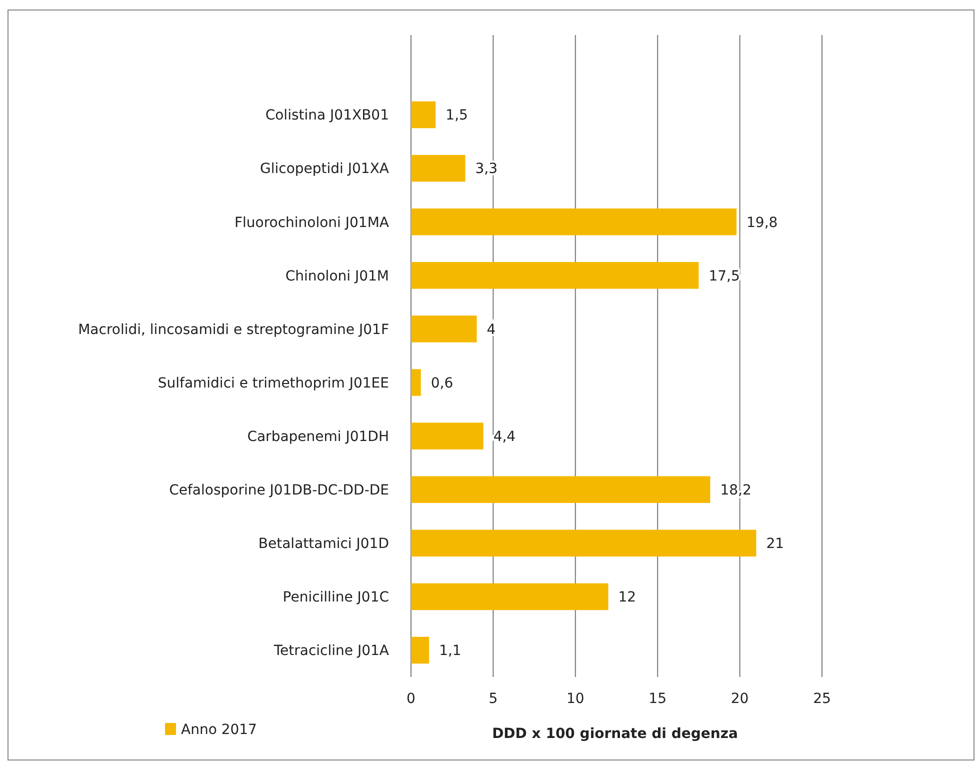 Image resolution: width=979 pixels, height=764 pixels. Describe the element at coordinates (233, 330) in the screenshot. I see `y-tick-label: Macrolidi, lincosamidi e streptogramine J01F` at that location.